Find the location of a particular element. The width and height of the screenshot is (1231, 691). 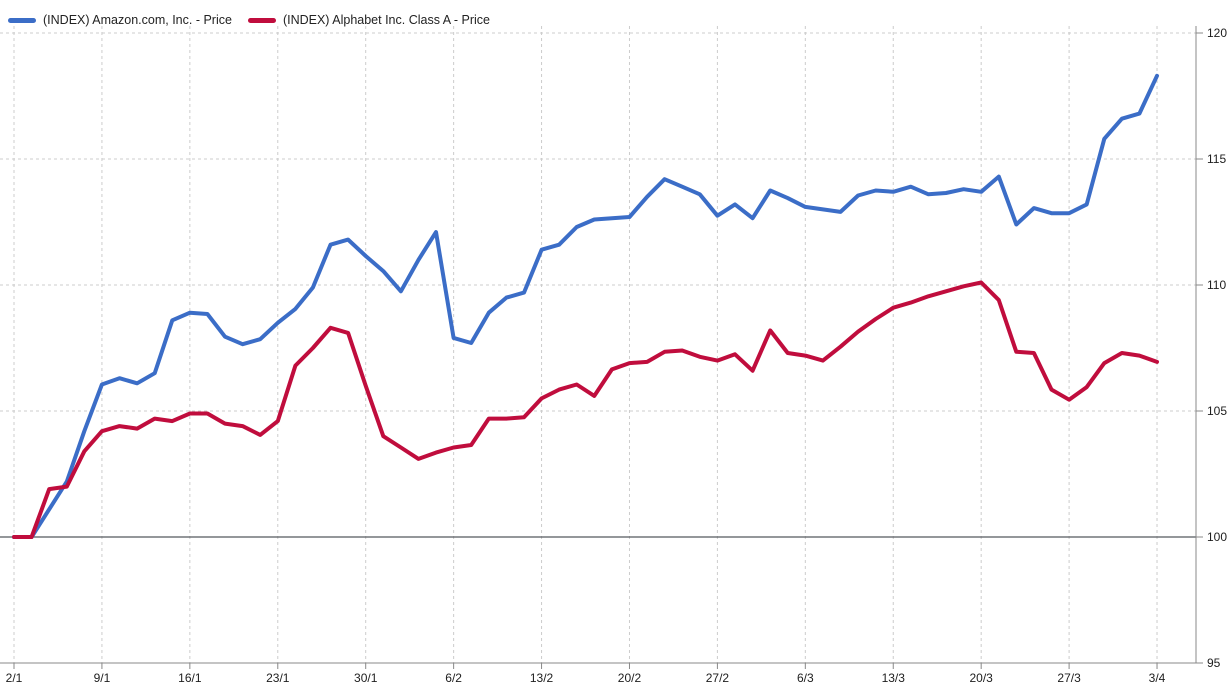

legend-item-amazon: (INDEX) Amazon.com, Inc. - Price is located at coordinates (120, 20).